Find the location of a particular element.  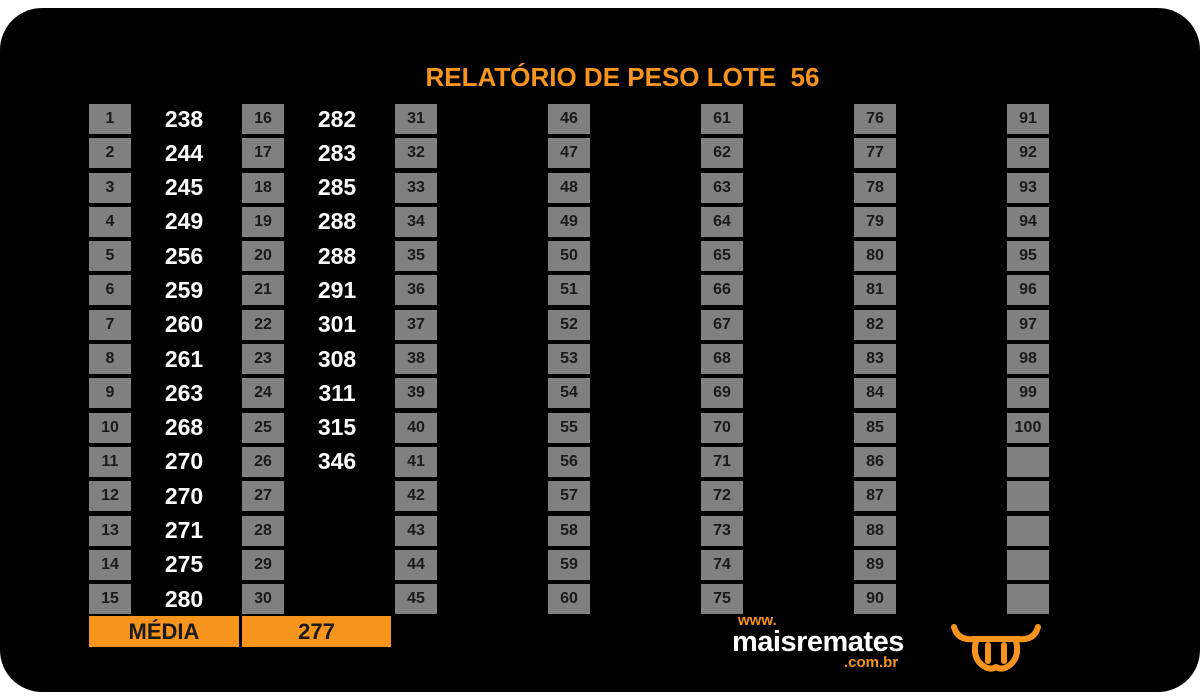

grid-row: 79 is located at coordinates (926, 222).